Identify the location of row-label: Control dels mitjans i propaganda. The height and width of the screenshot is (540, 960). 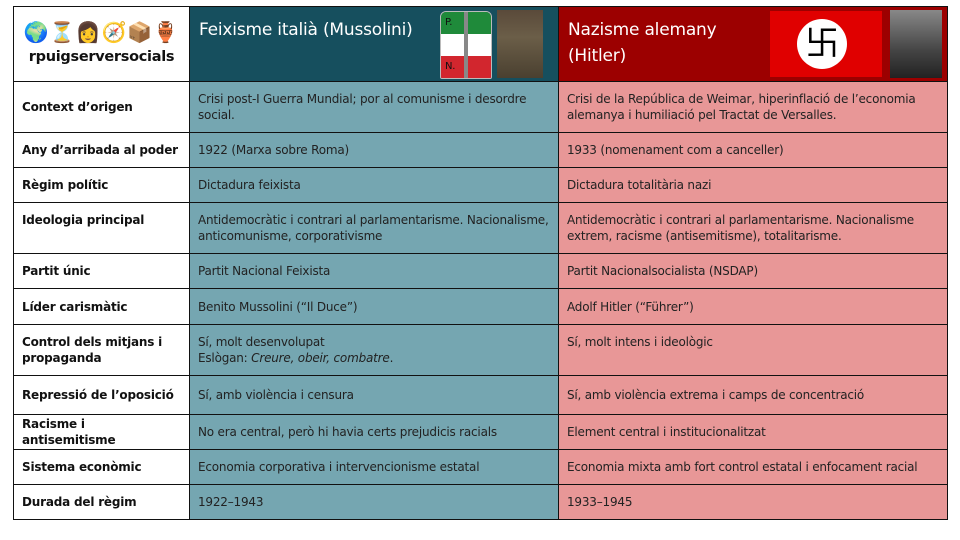
(101, 350).